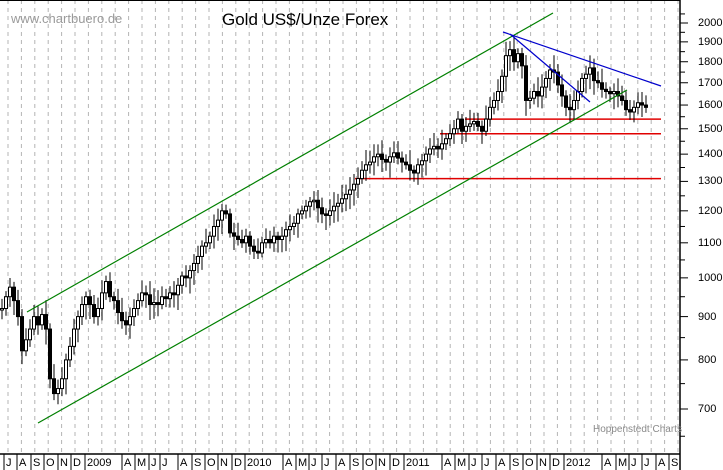 The height and width of the screenshot is (470, 723). Describe the element at coordinates (710, 61) in the screenshot. I see `y-tick-label: 1800` at that location.